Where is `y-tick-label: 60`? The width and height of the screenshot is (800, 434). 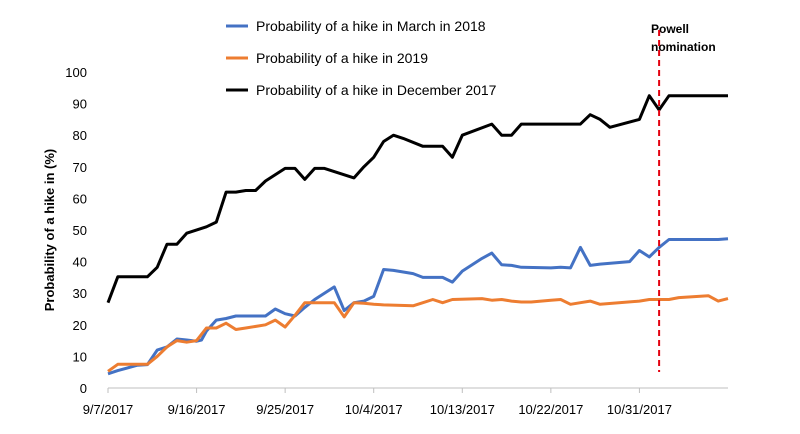
y-tick-label: 60 is located at coordinates (80, 198).